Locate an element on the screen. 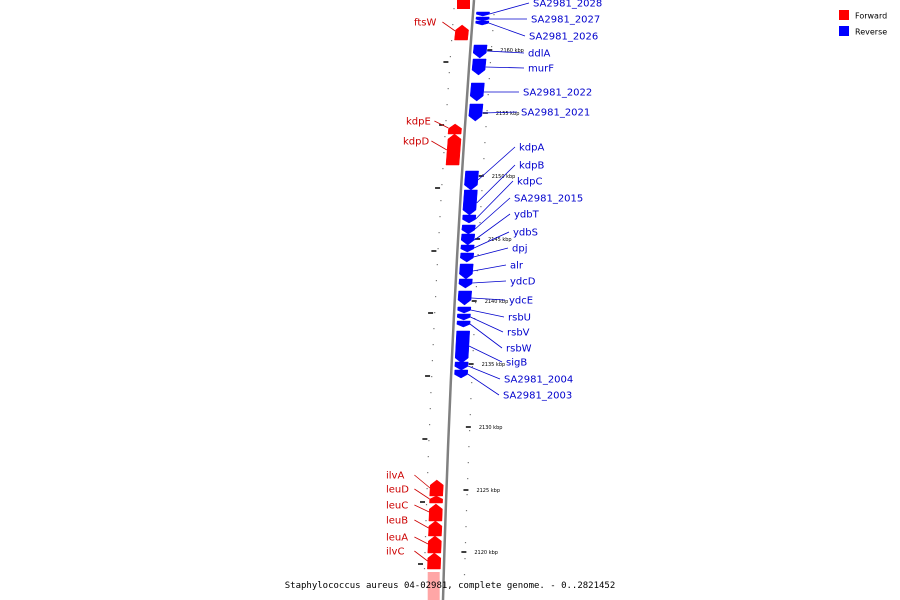 This screenshot has height=600, width=900. gene-label-alr: alr is located at coordinates (517, 266).